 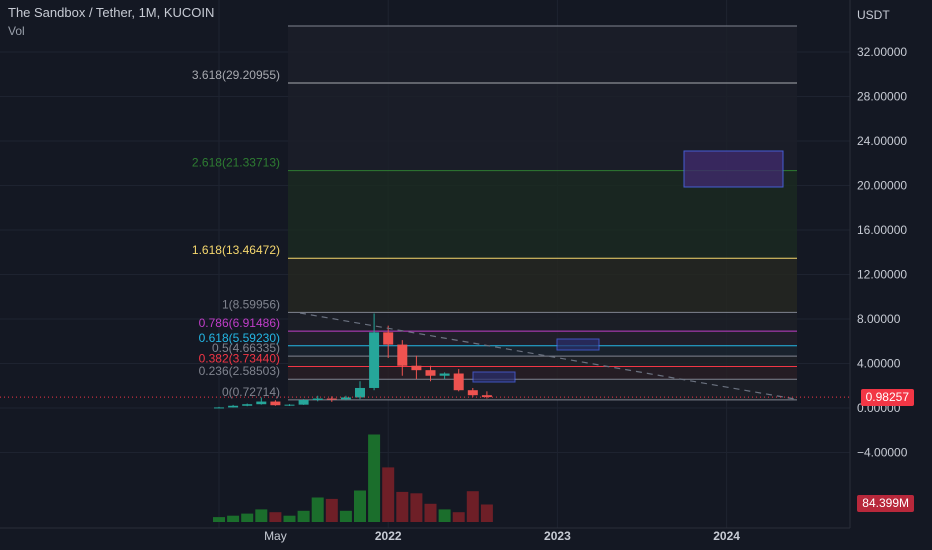 I want to click on price-tick-label: 4.00000, so click(x=879, y=364).